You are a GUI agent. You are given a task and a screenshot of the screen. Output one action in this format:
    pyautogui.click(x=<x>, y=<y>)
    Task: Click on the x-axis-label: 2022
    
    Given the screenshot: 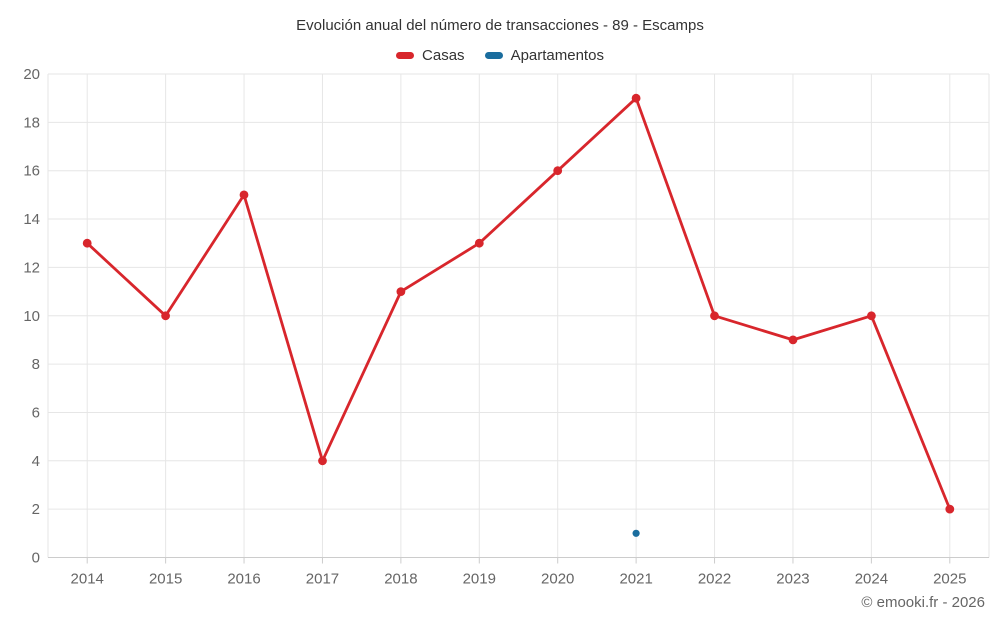 What is the action you would take?
    pyautogui.click(x=714, y=579)
    